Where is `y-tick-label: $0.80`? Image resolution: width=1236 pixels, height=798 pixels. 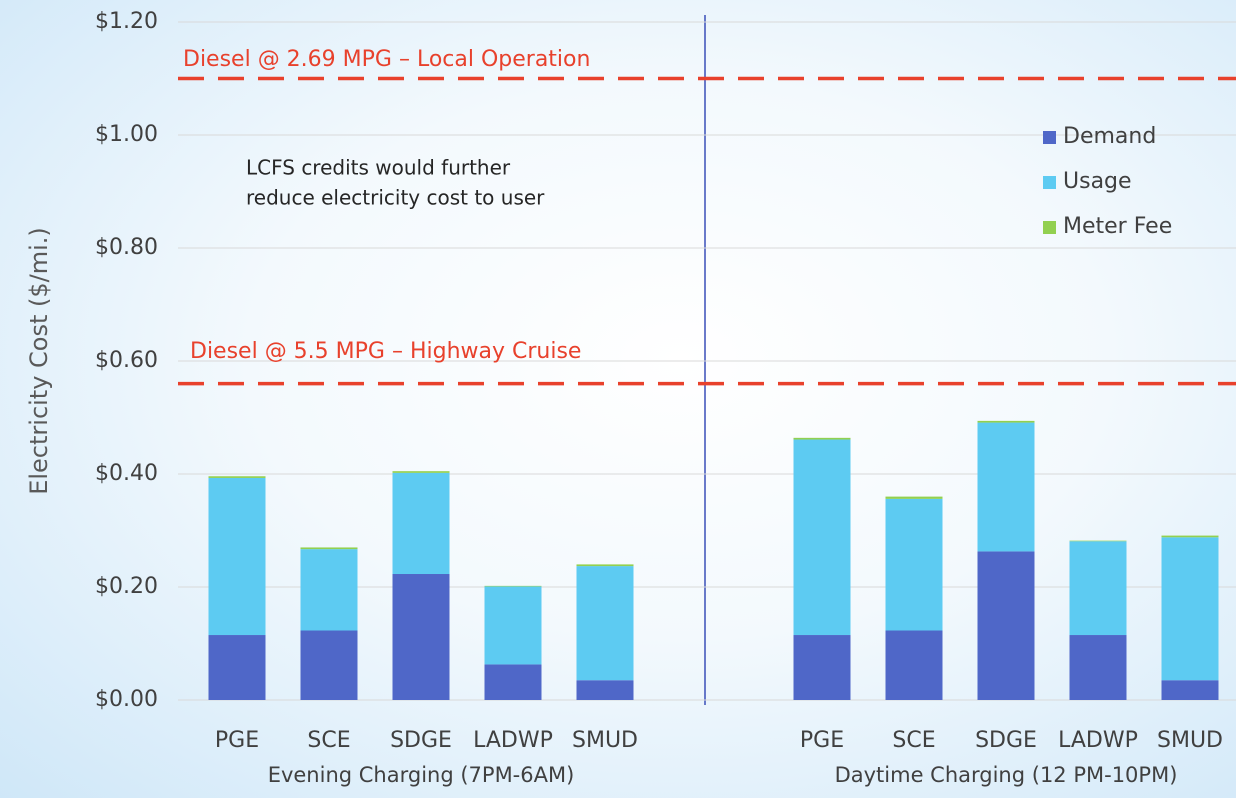
y-tick-label: $0.80 is located at coordinates (126, 247).